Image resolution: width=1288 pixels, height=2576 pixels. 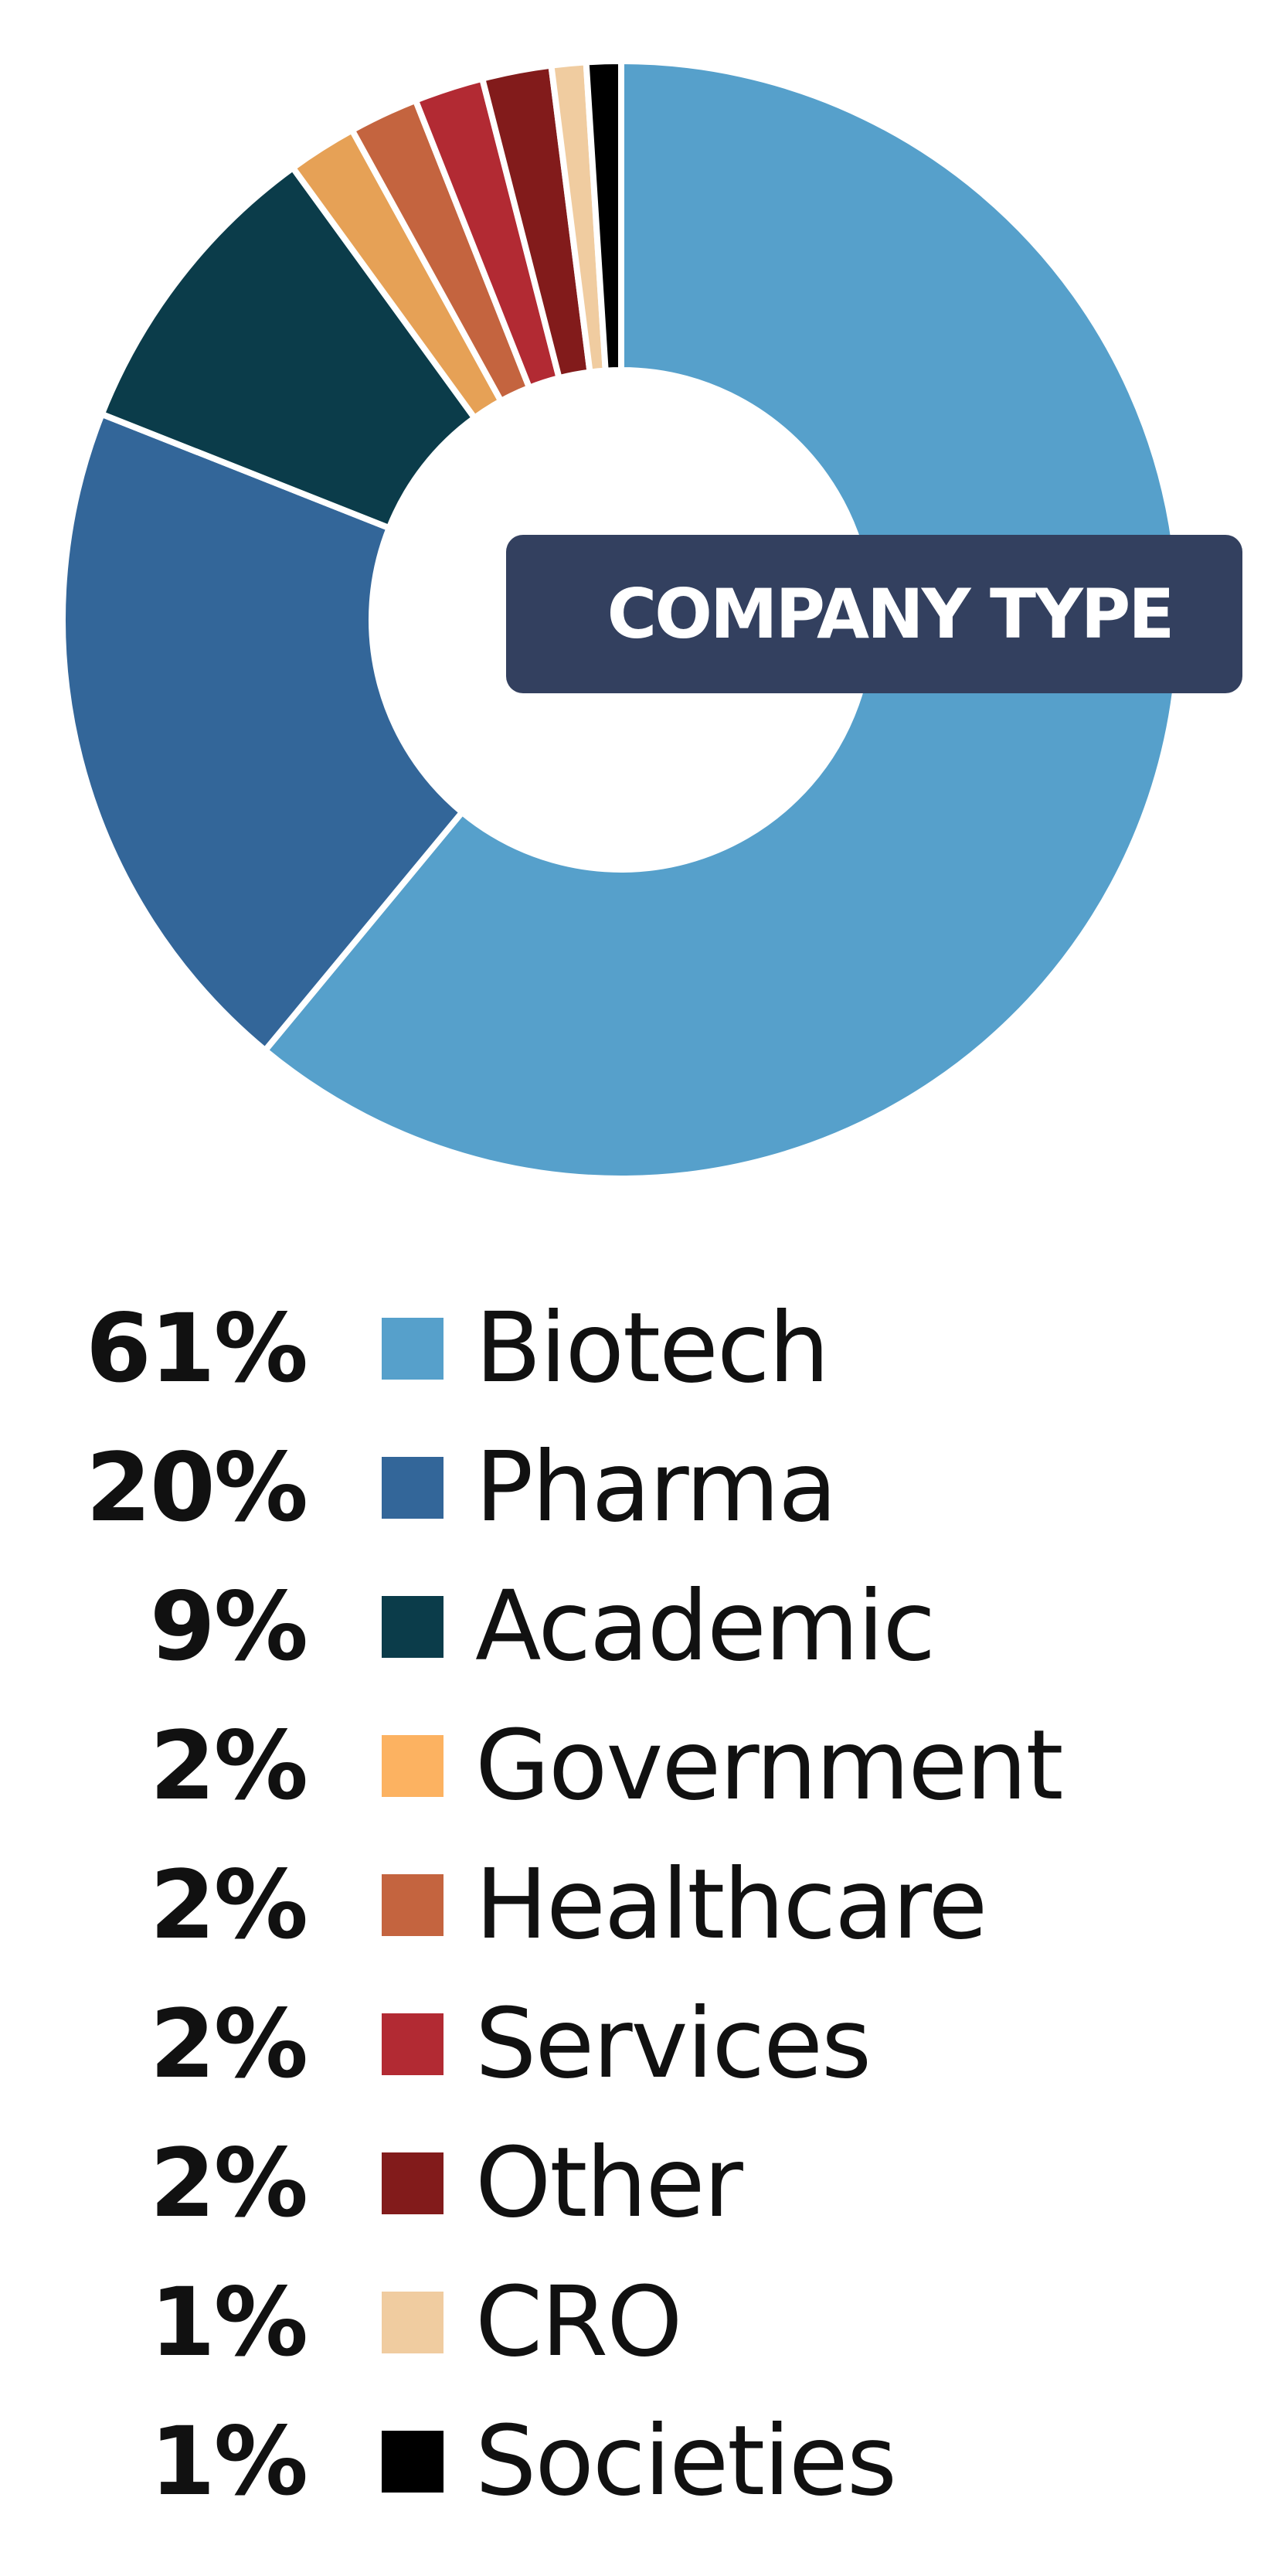 What do you see at coordinates (603, 216) in the screenshot?
I see `slice-societies` at bounding box center [603, 216].